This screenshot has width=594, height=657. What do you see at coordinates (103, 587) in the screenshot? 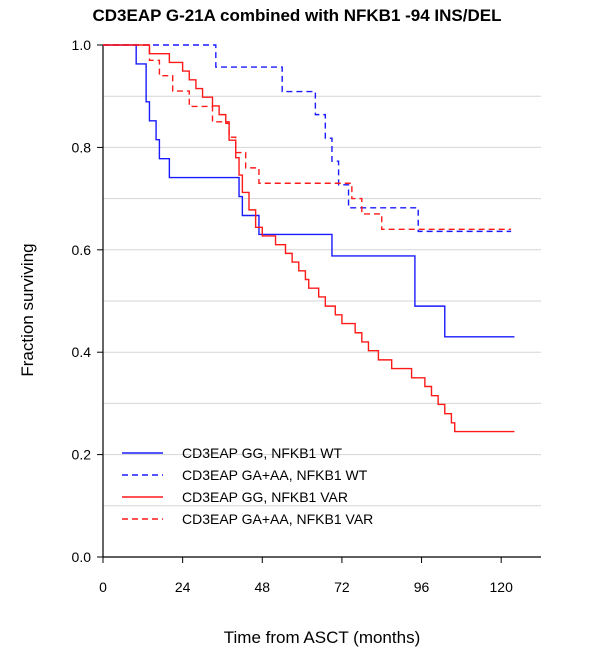
I see `x-tick-label: 0` at bounding box center [103, 587].